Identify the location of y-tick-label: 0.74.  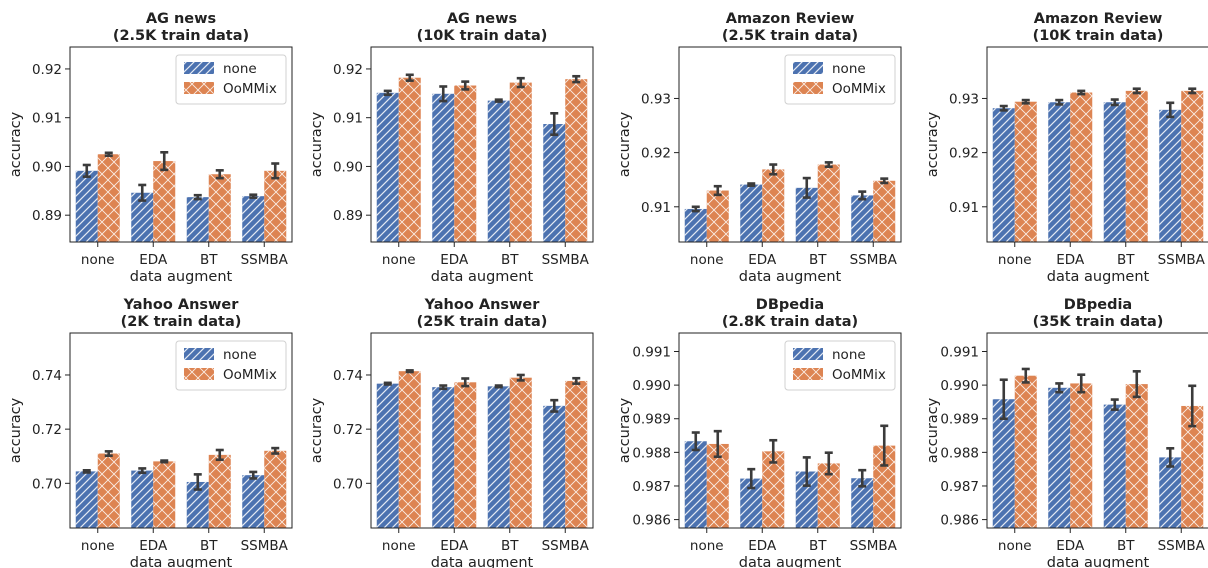
(348, 376).